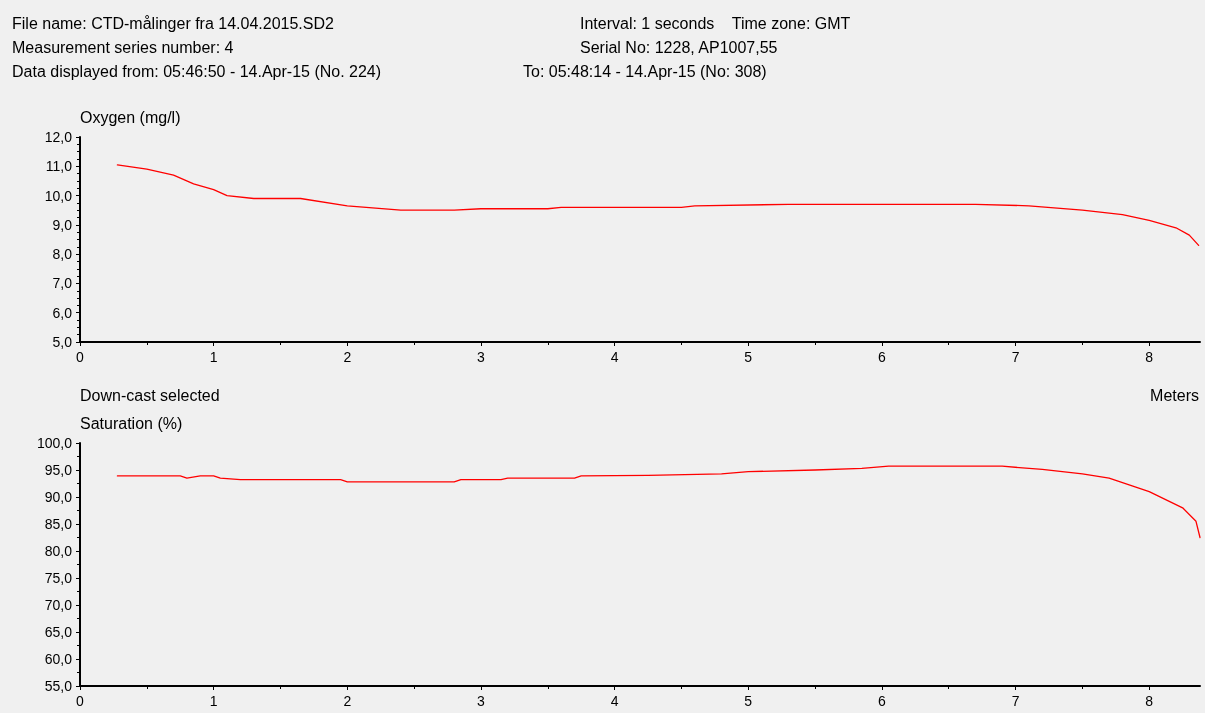  What do you see at coordinates (679, 48) in the screenshot?
I see `text: Serial No: 1228, AP1007,55` at bounding box center [679, 48].